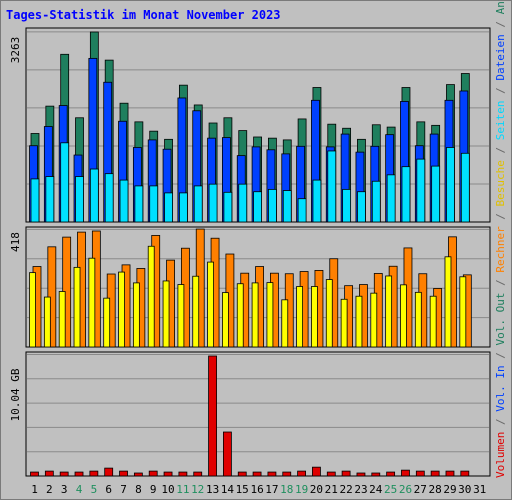 The image size is (512, 500). Describe the element at coordinates (331, 489) in the screenshot. I see `x-axis-label-21: 21` at that location.